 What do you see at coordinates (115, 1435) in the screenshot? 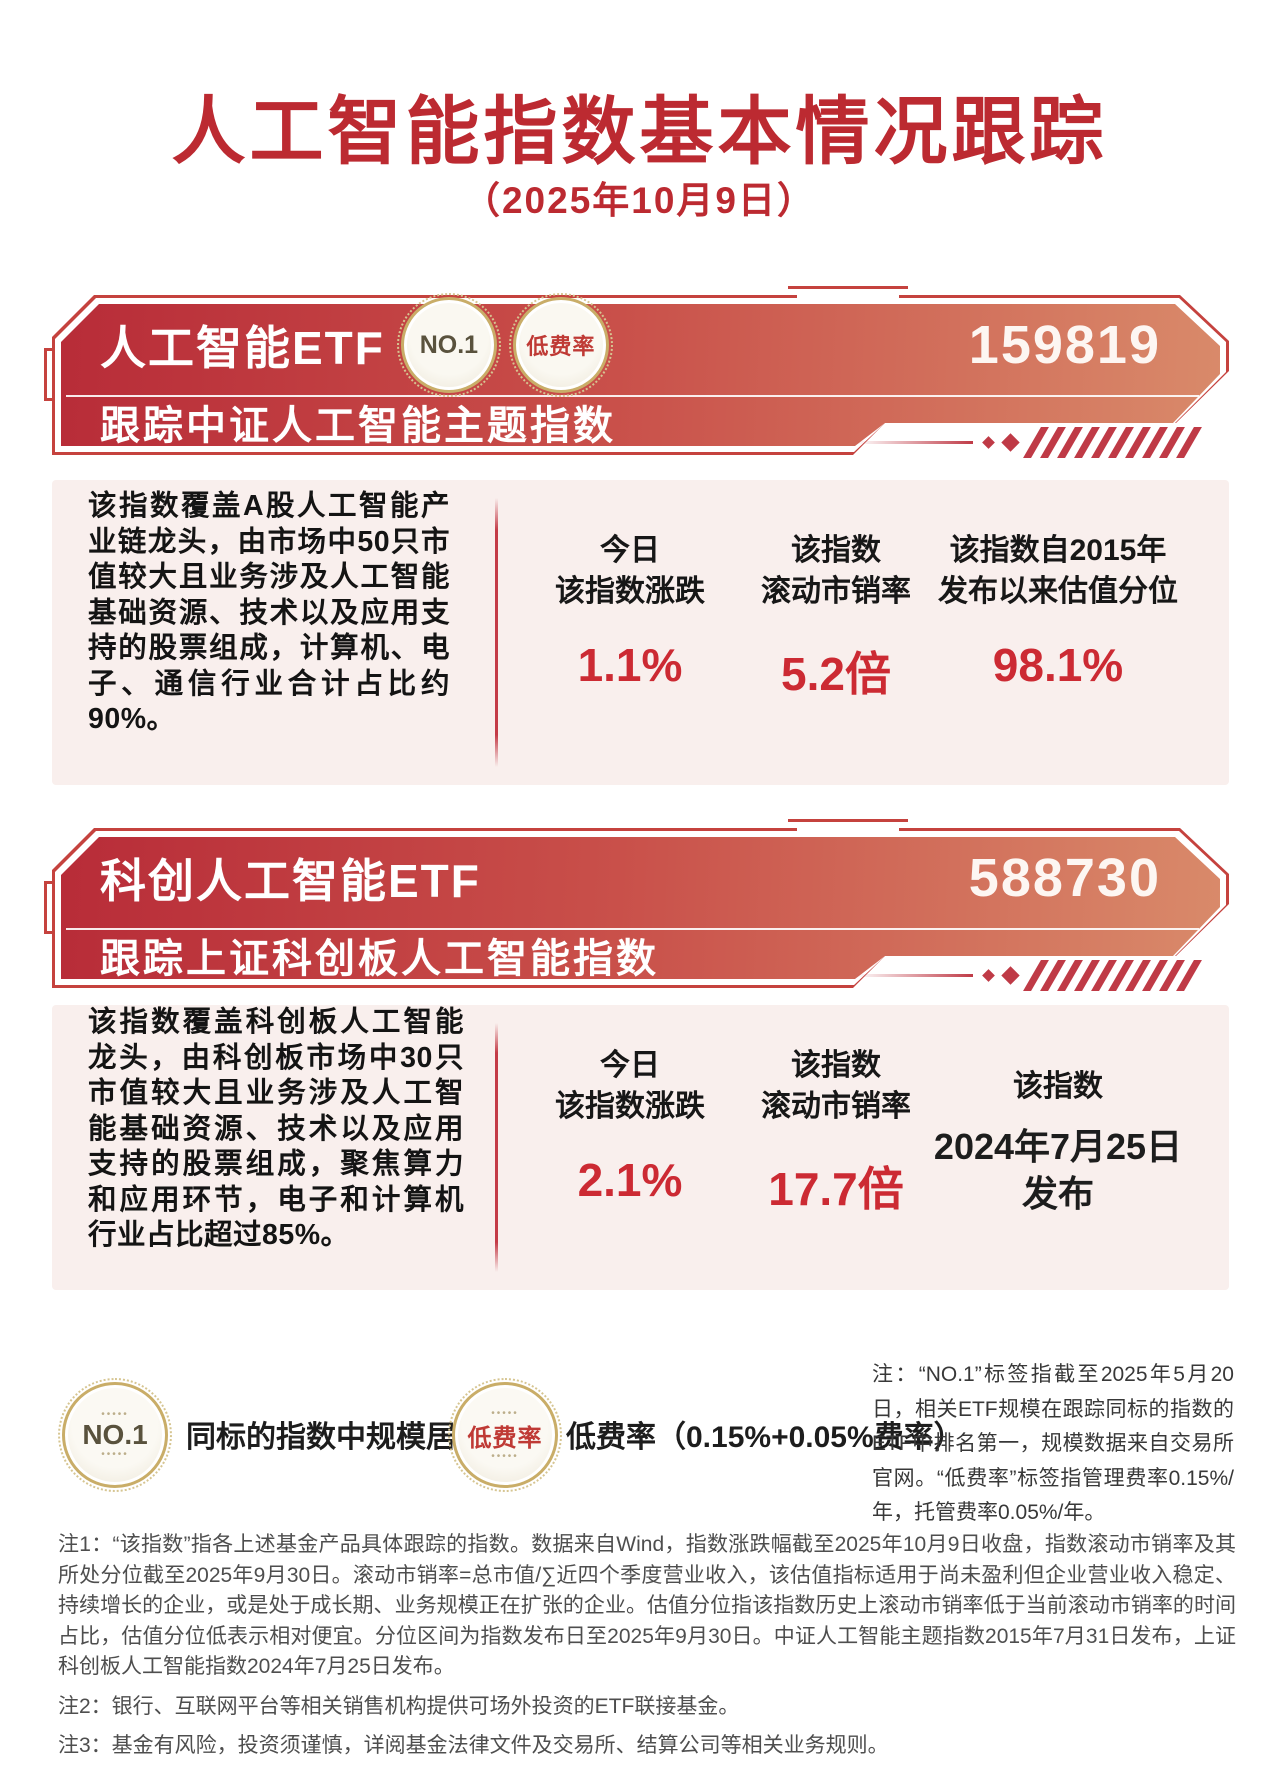
I see `no1-badge-large-icon: ••••• NO.1 •••••` at bounding box center [115, 1435].